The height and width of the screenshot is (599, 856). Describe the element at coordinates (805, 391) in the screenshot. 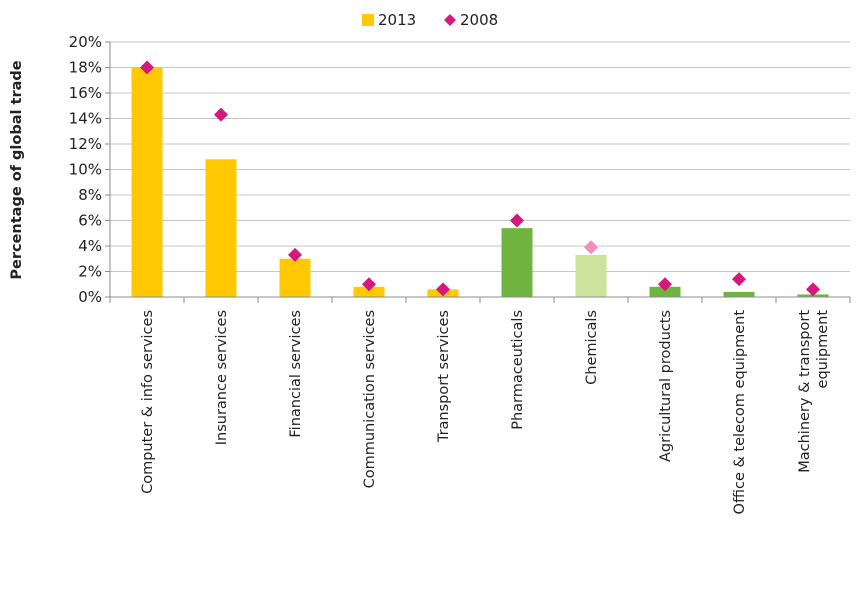

I see `x-category-text: Machinery & transport` at that location.